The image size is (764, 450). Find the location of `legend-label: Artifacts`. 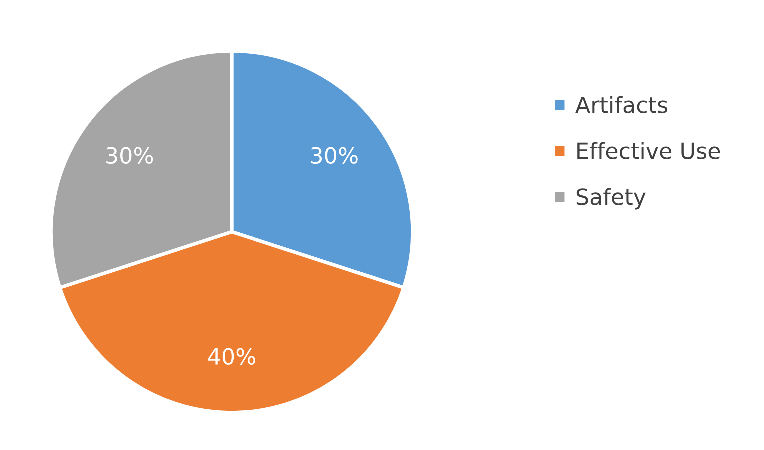

legend-label: Artifacts is located at coordinates (622, 105).